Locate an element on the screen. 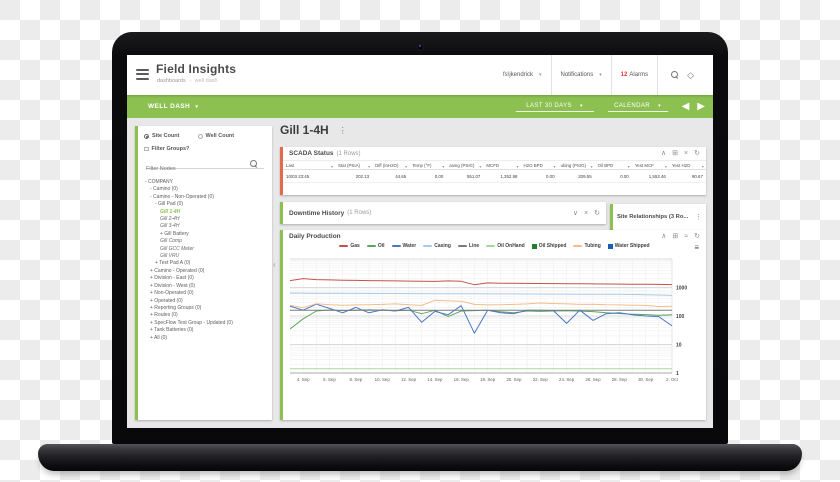  user-menu: fs\jkendrick ▾ is located at coordinates (522, 75).